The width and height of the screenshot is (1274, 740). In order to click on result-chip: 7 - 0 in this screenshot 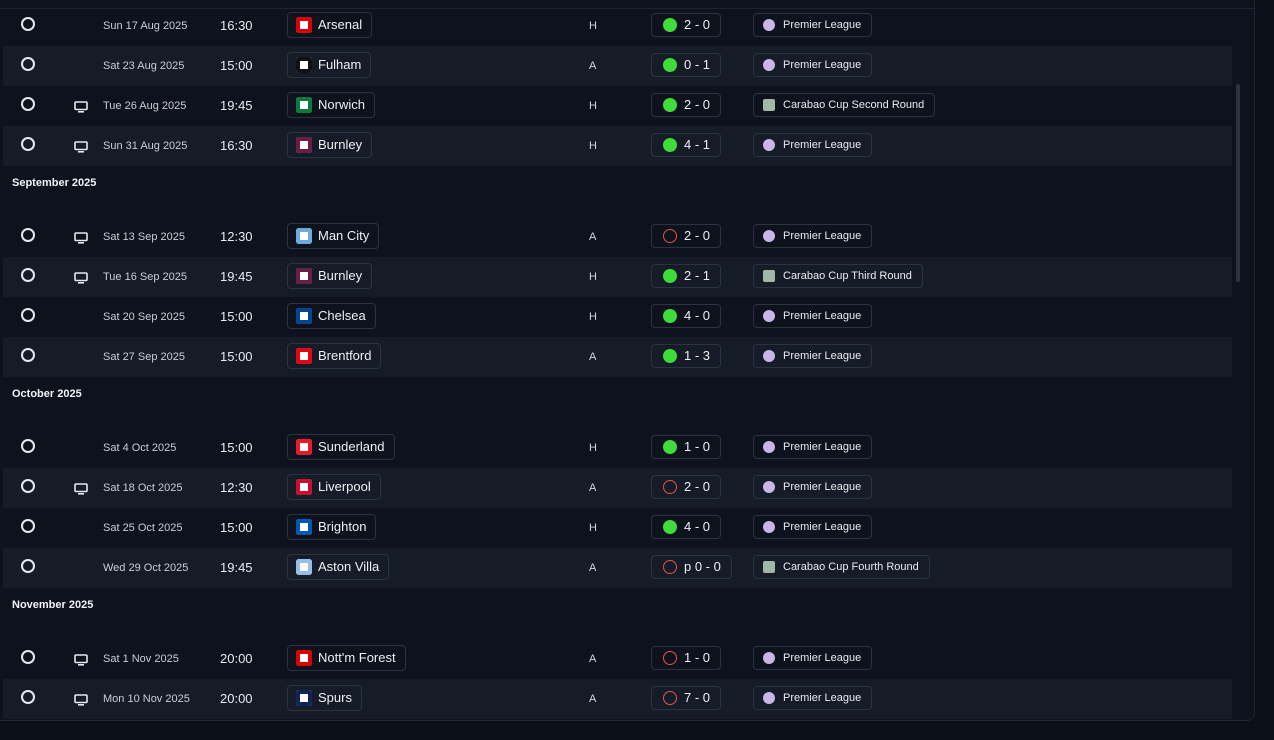, I will do `click(686, 698)`.